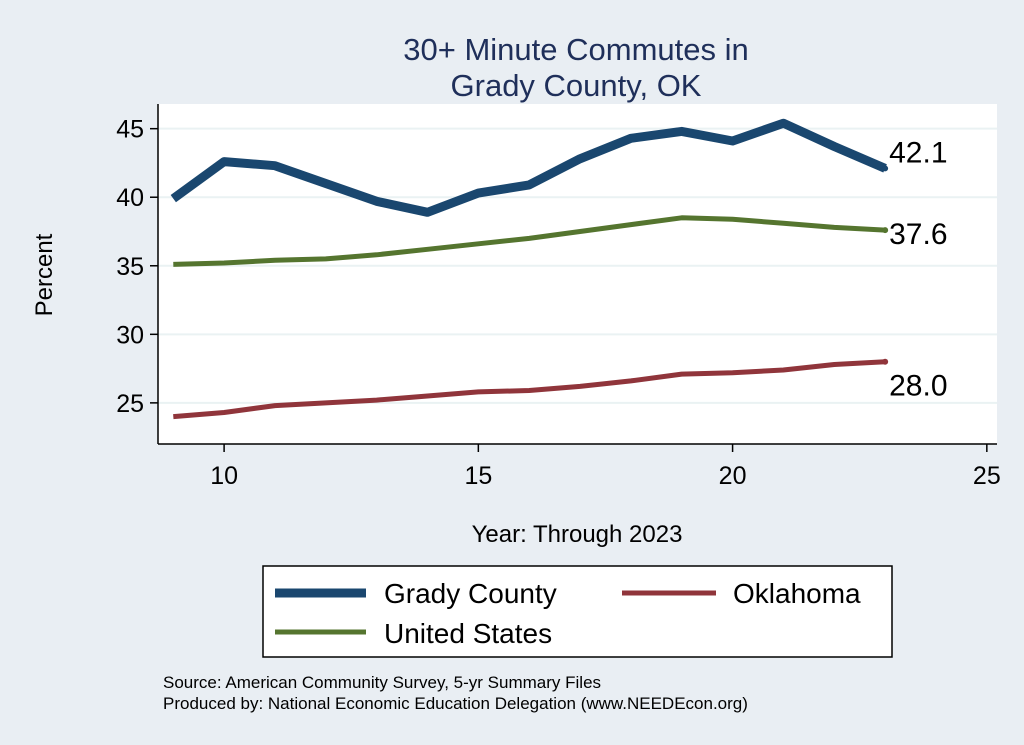 The height and width of the screenshot is (745, 1024). Describe the element at coordinates (470, 593) in the screenshot. I see `legend-label-grady-county: Grady County` at that location.